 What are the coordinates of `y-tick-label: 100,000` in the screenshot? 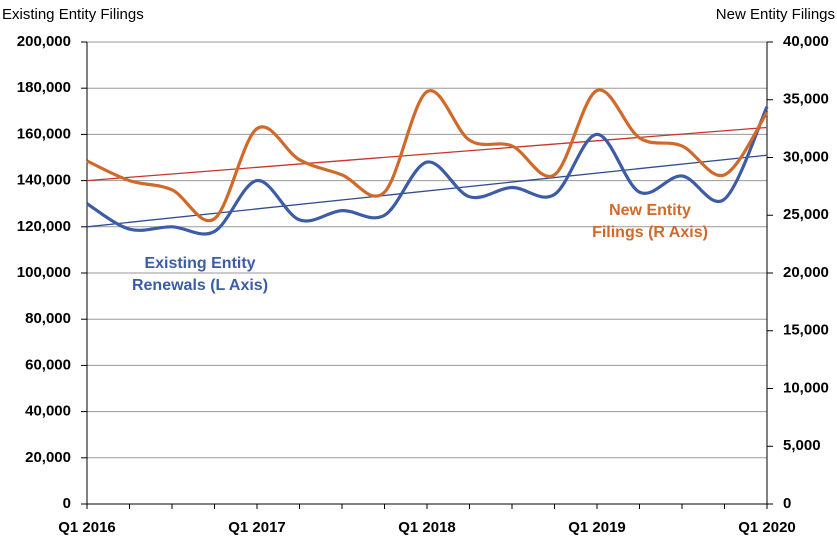 It's located at (44, 272).